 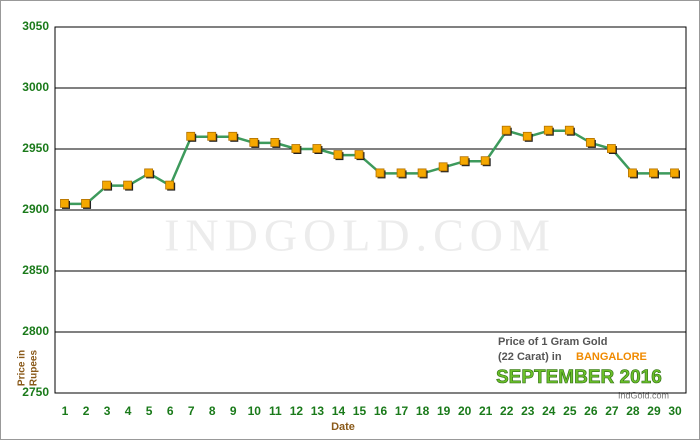 What do you see at coordinates (191, 411) in the screenshot?
I see `x-tick-label: 7` at bounding box center [191, 411].